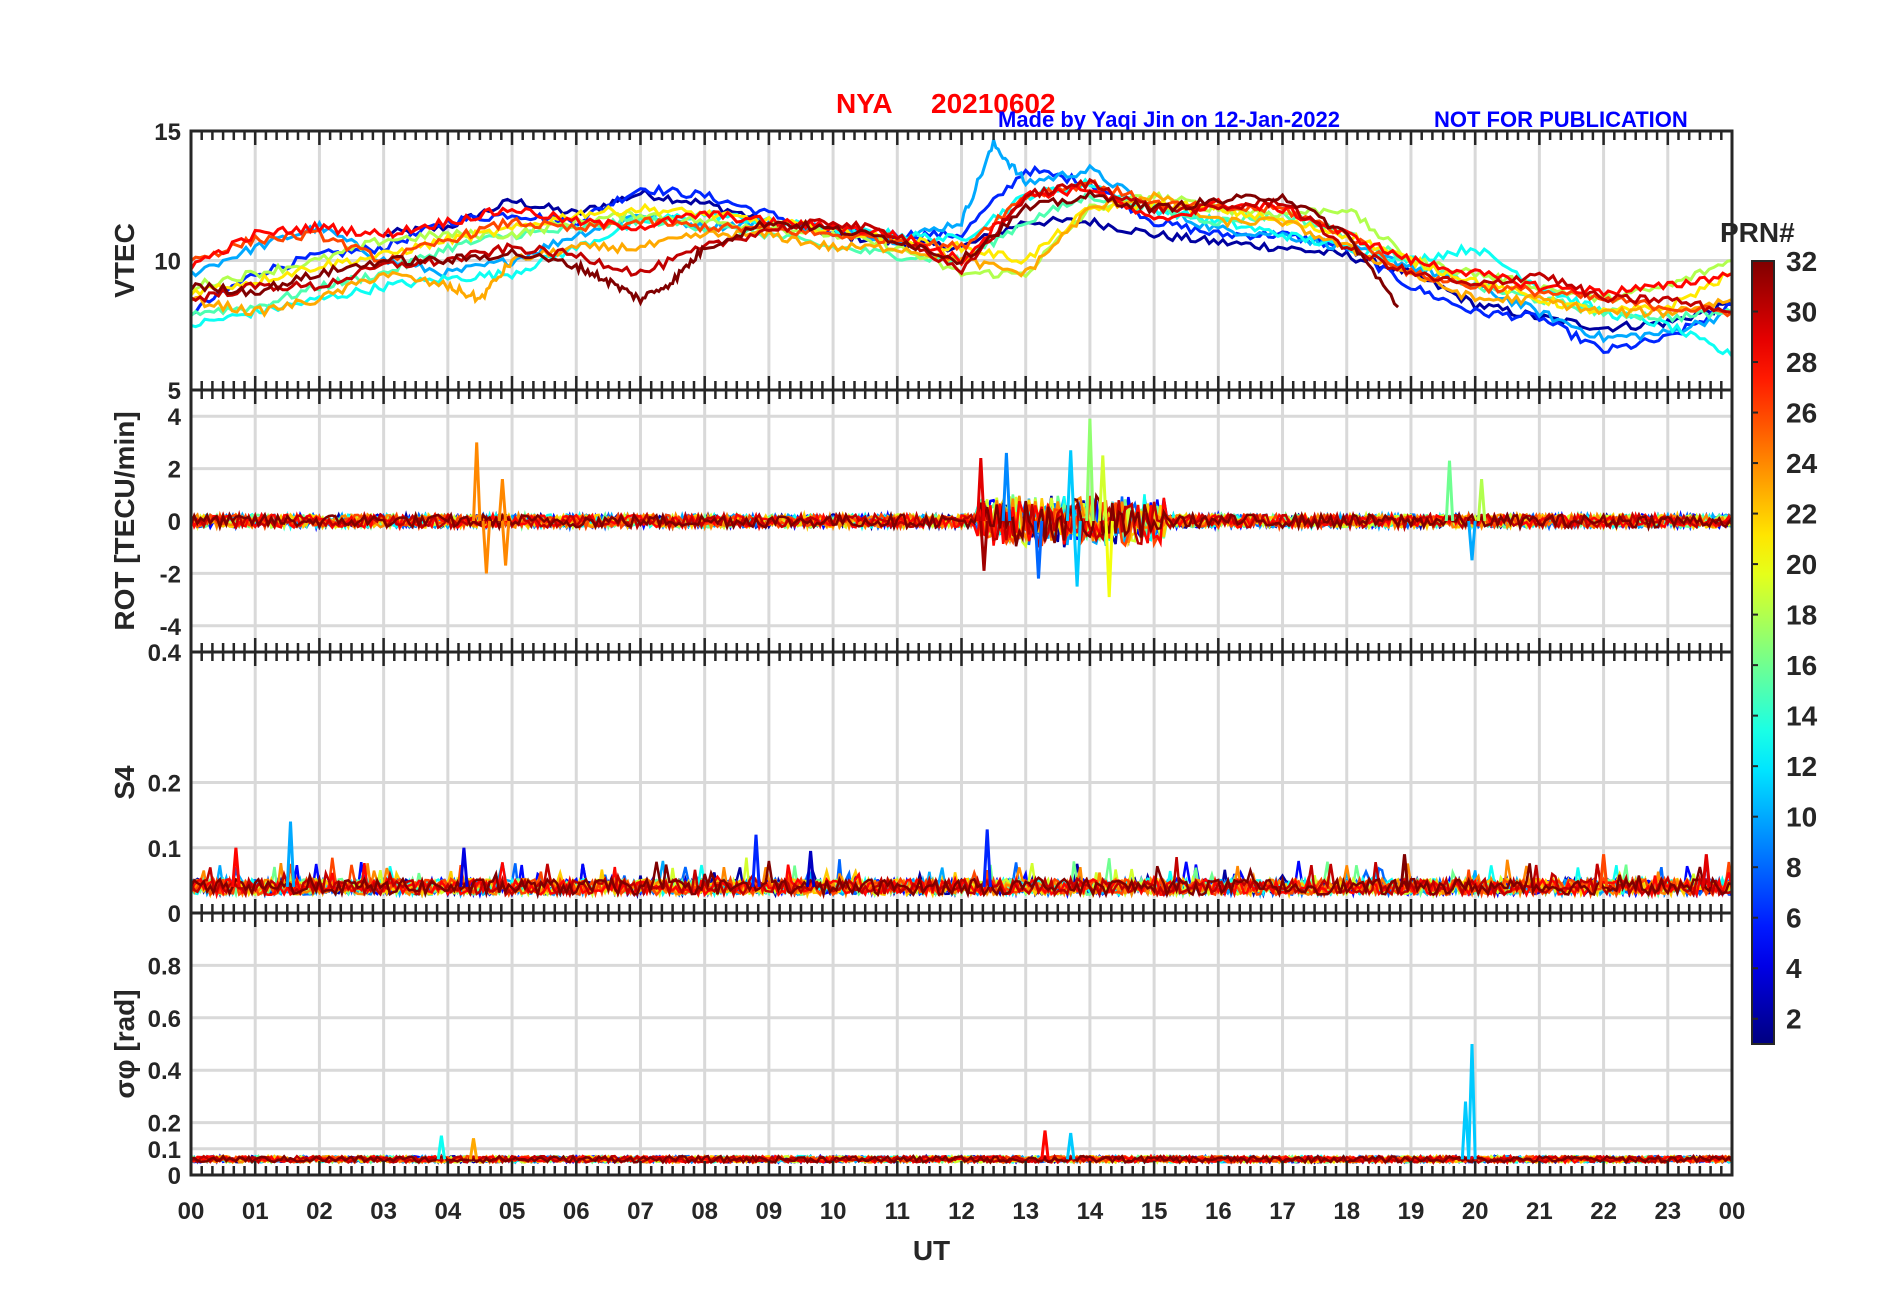 This screenshot has height=1292, width=1902. I want to click on colorbar-tick-label: 18, so click(1801, 615).